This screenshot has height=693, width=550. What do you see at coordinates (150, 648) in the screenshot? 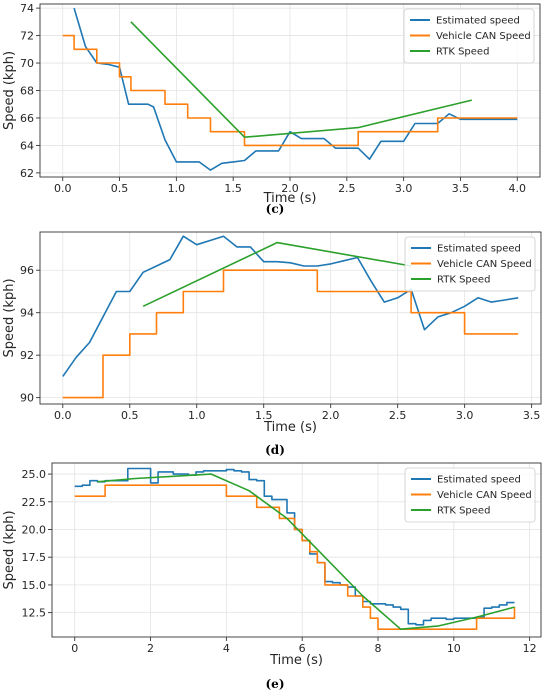
I see `x-tick-label: 2` at bounding box center [150, 648].